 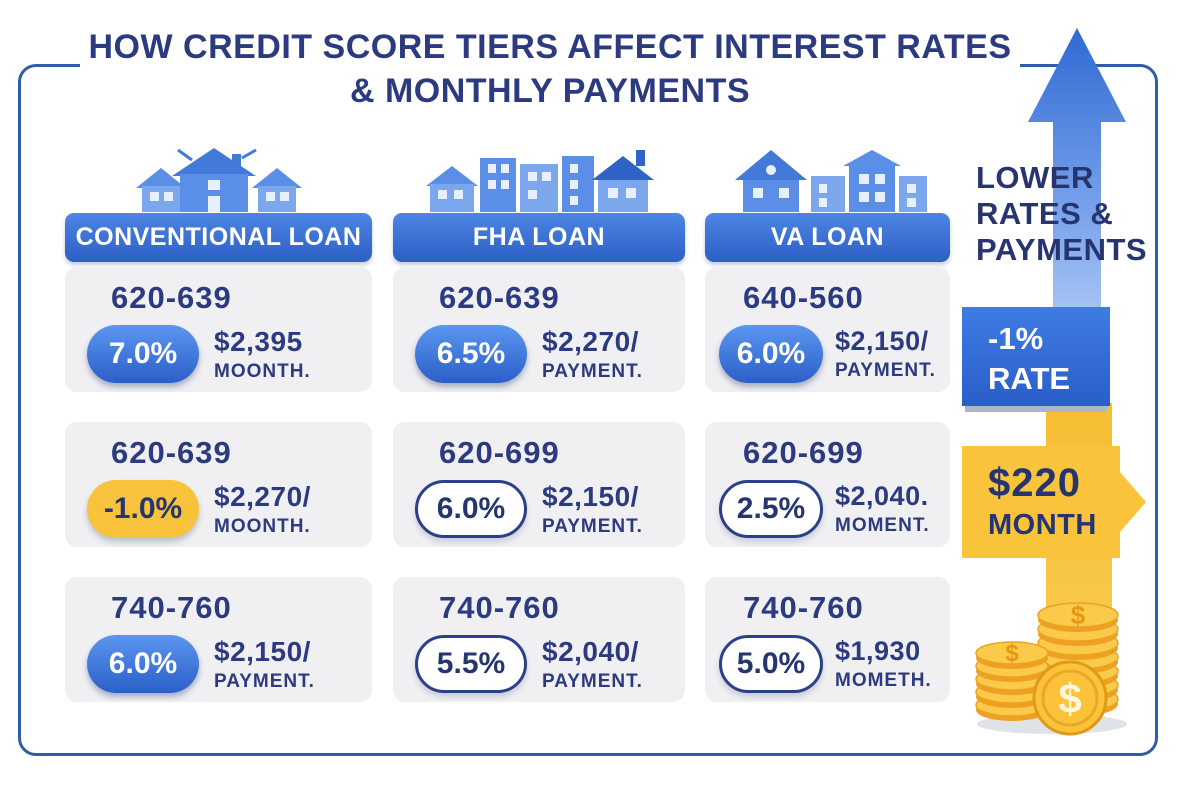 I want to click on rate-reduction-badge: -1% RATE, so click(x=1036, y=356).